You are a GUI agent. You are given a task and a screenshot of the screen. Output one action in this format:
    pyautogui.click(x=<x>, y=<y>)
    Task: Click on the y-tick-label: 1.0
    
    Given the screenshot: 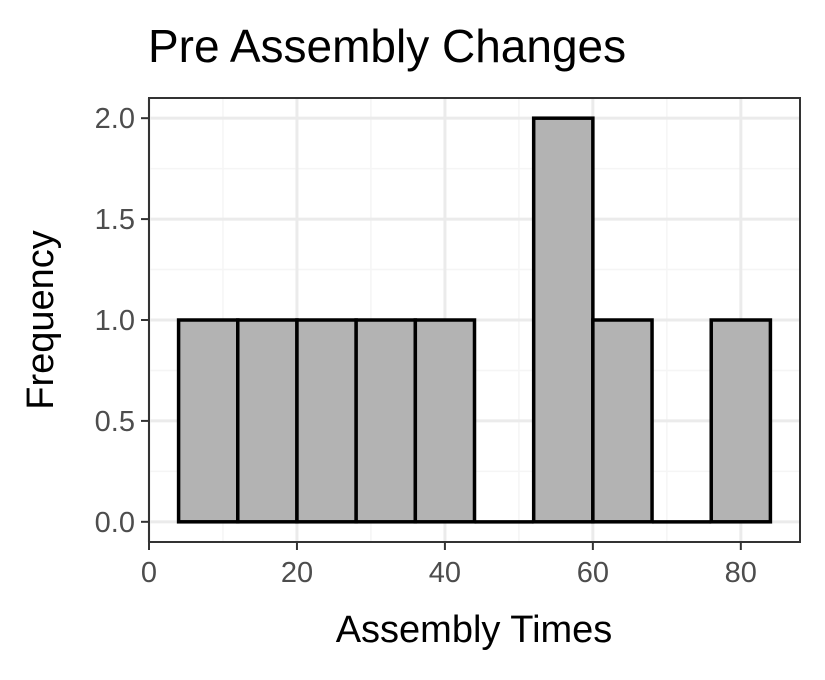 What is the action you would take?
    pyautogui.click(x=115, y=321)
    